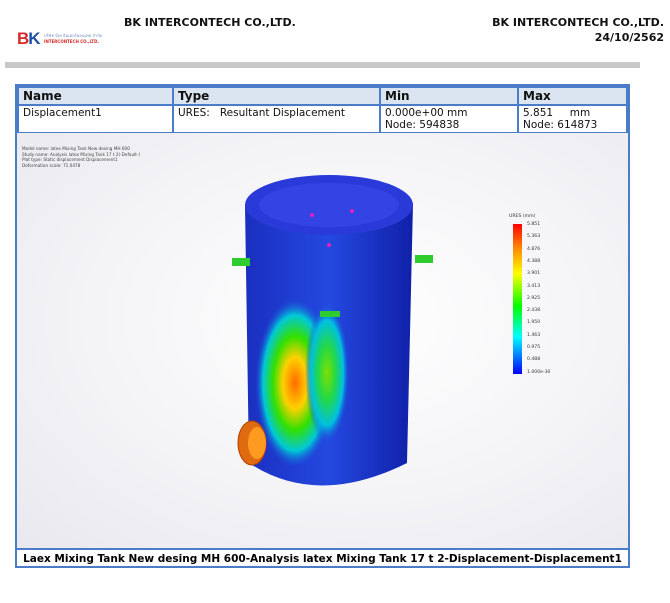  What do you see at coordinates (422, 125) in the screenshot?
I see `min-node: Node: 594838` at bounding box center [422, 125].